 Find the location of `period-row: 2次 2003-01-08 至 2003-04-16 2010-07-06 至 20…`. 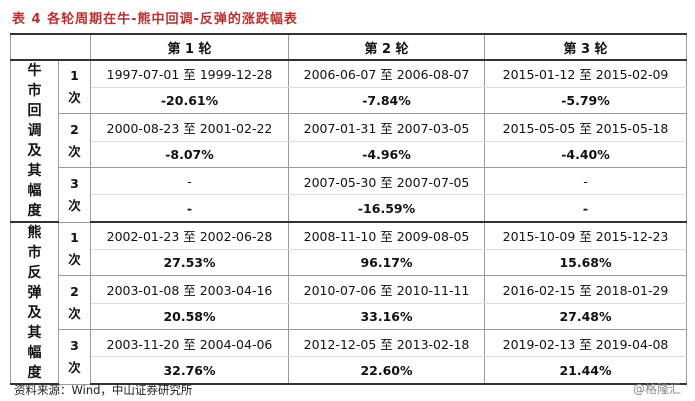

period-row: 2次 2003-01-08 至 2003-04-16 2010-07-06 至 20… is located at coordinates (349, 303).